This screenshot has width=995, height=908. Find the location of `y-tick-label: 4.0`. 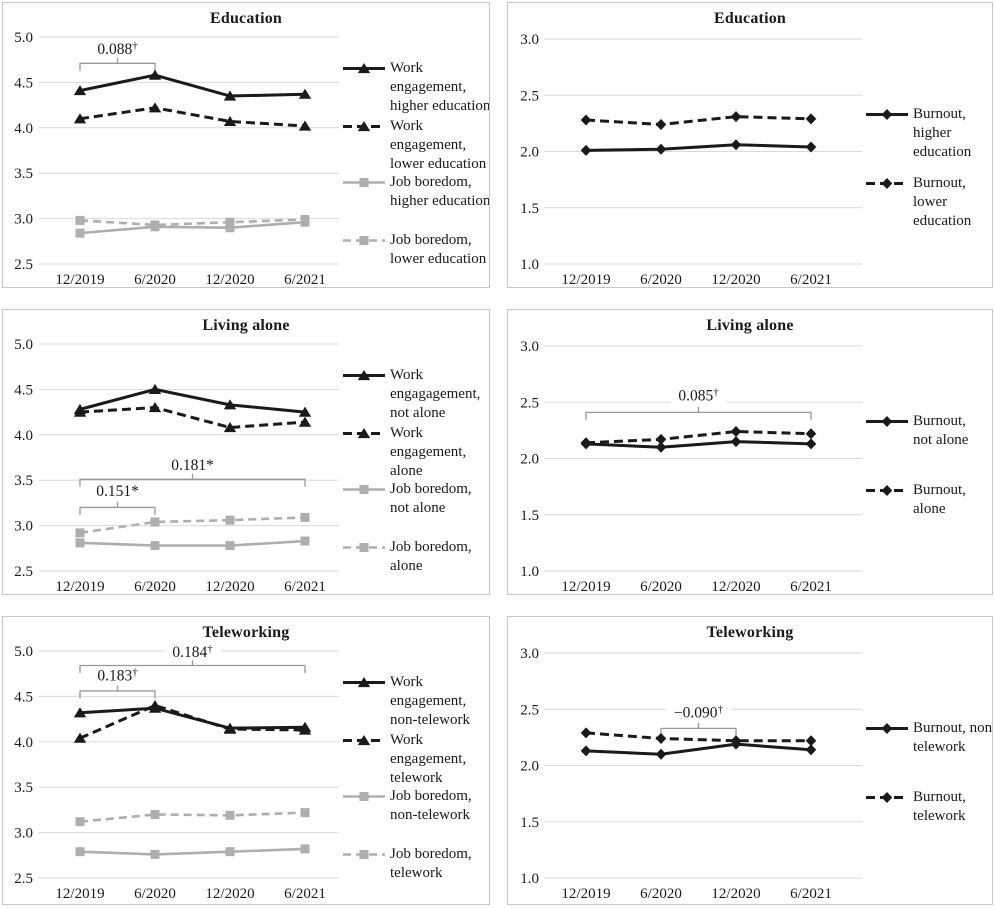

y-tick-label: 4.0 is located at coordinates (23, 129).